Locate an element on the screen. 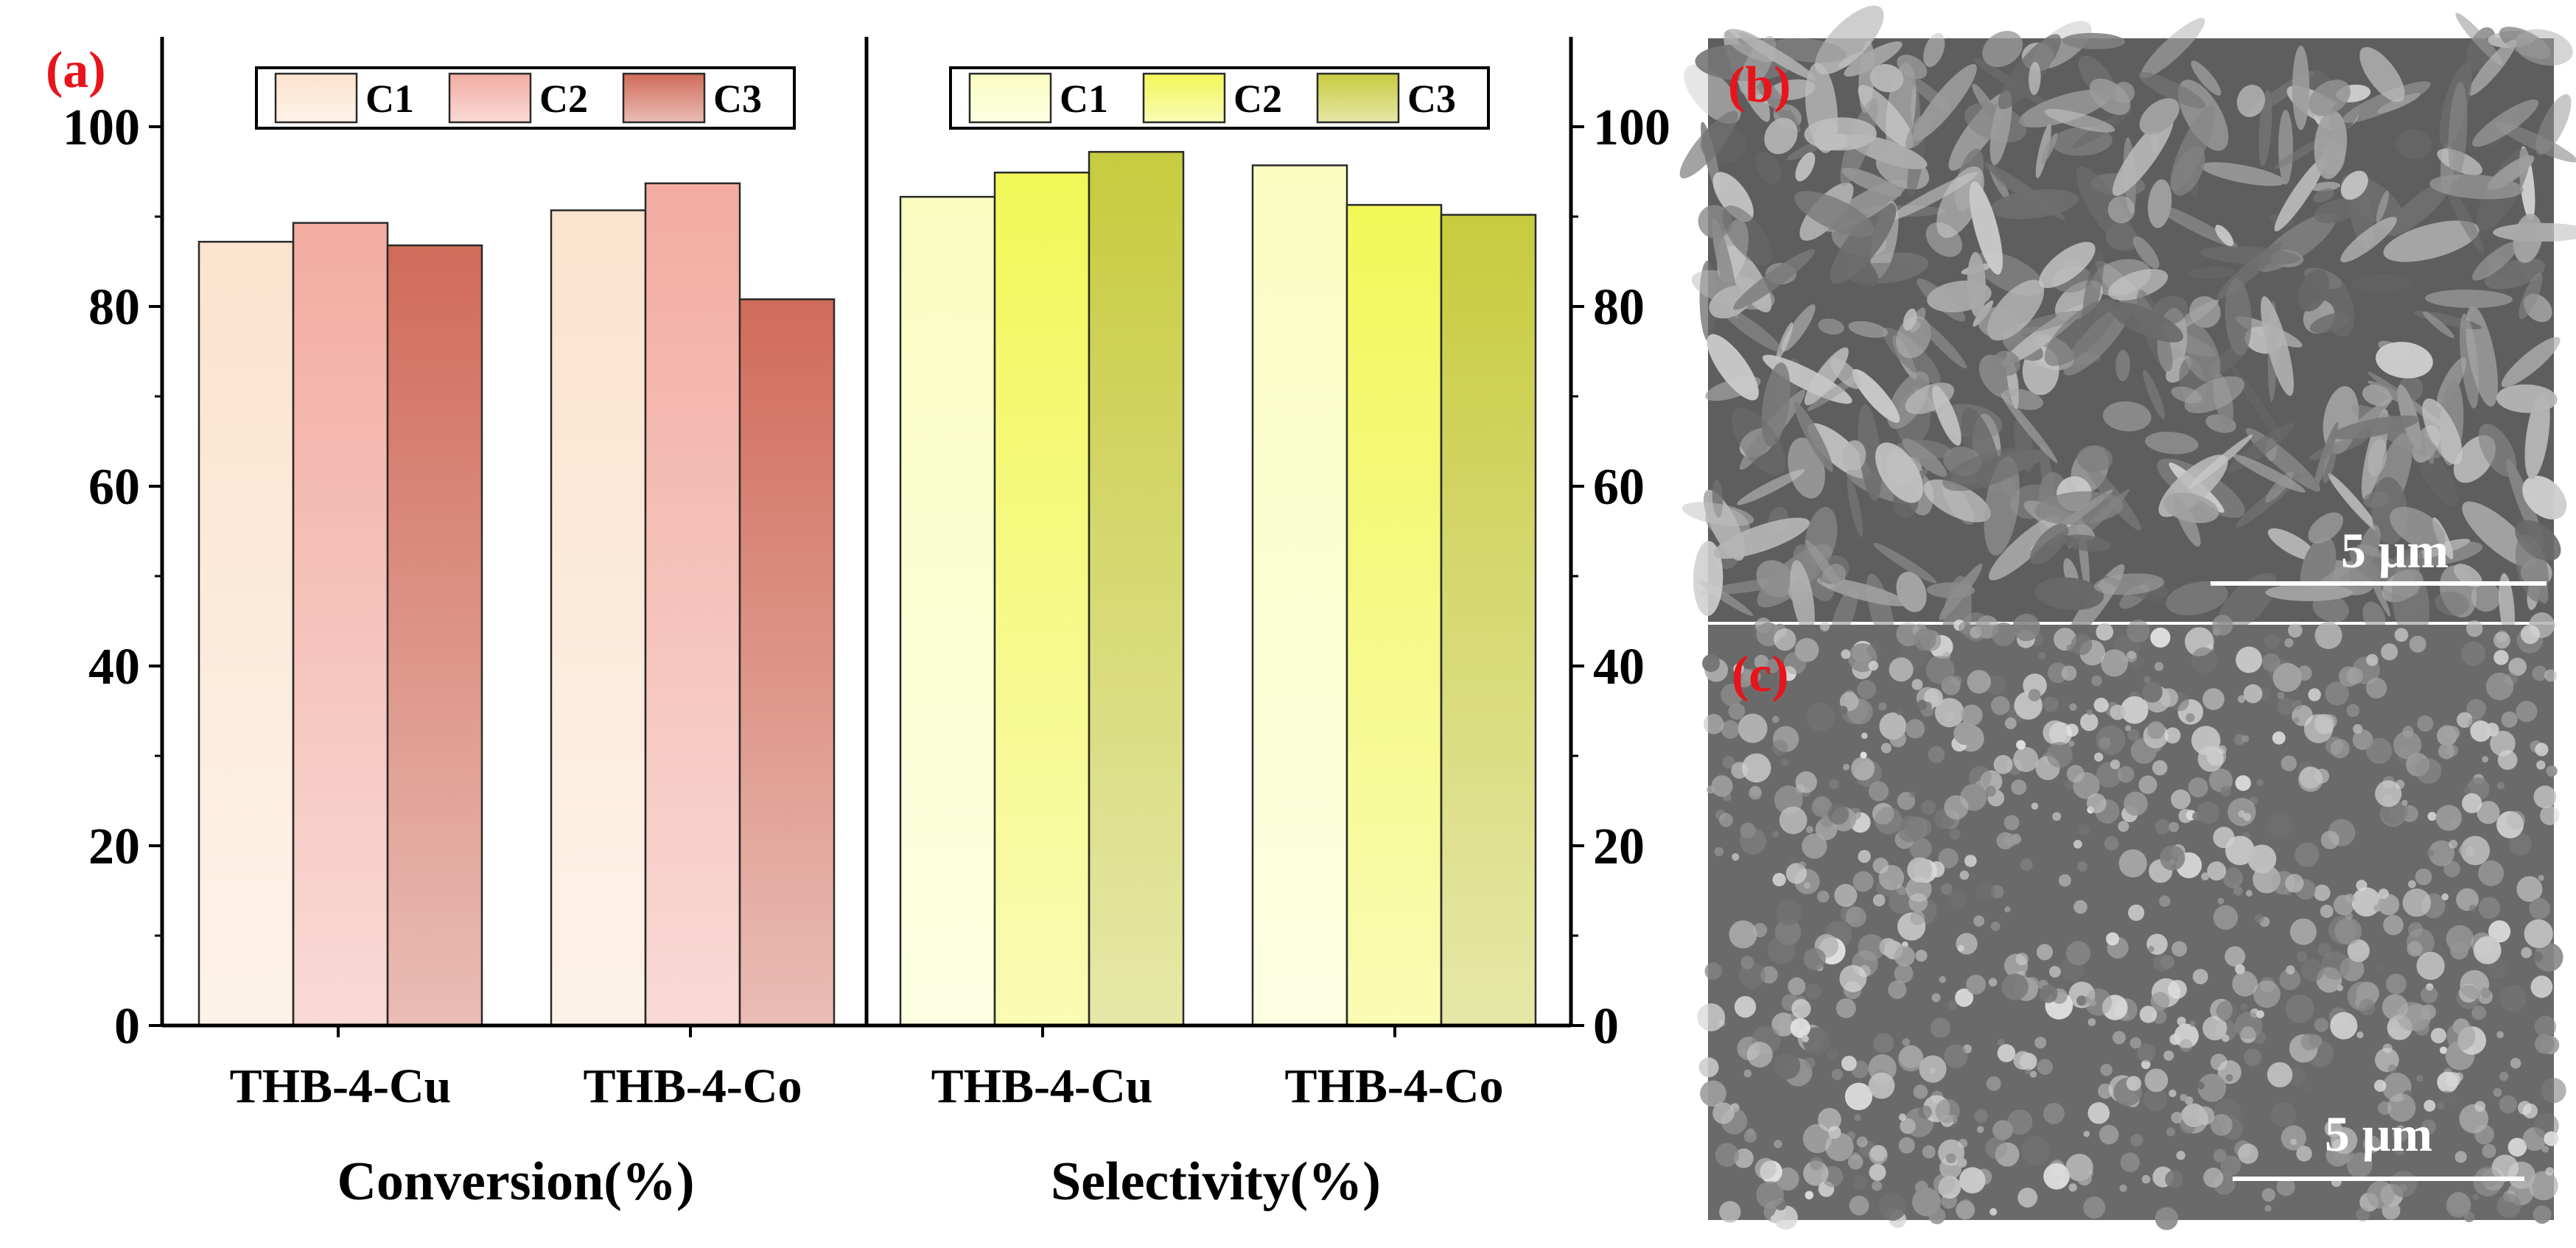 This screenshot has height=1248, width=2576. bar-selectivity-thb-4-cu-c2 is located at coordinates (1042, 599).